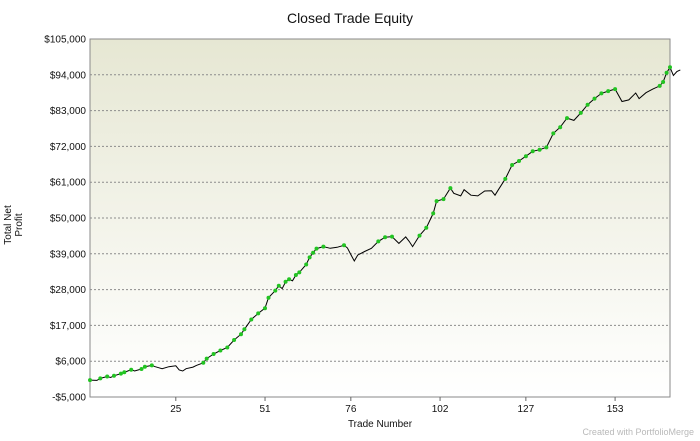  Describe the element at coordinates (526, 409) in the screenshot. I see `x-tick-label: 127` at that location.